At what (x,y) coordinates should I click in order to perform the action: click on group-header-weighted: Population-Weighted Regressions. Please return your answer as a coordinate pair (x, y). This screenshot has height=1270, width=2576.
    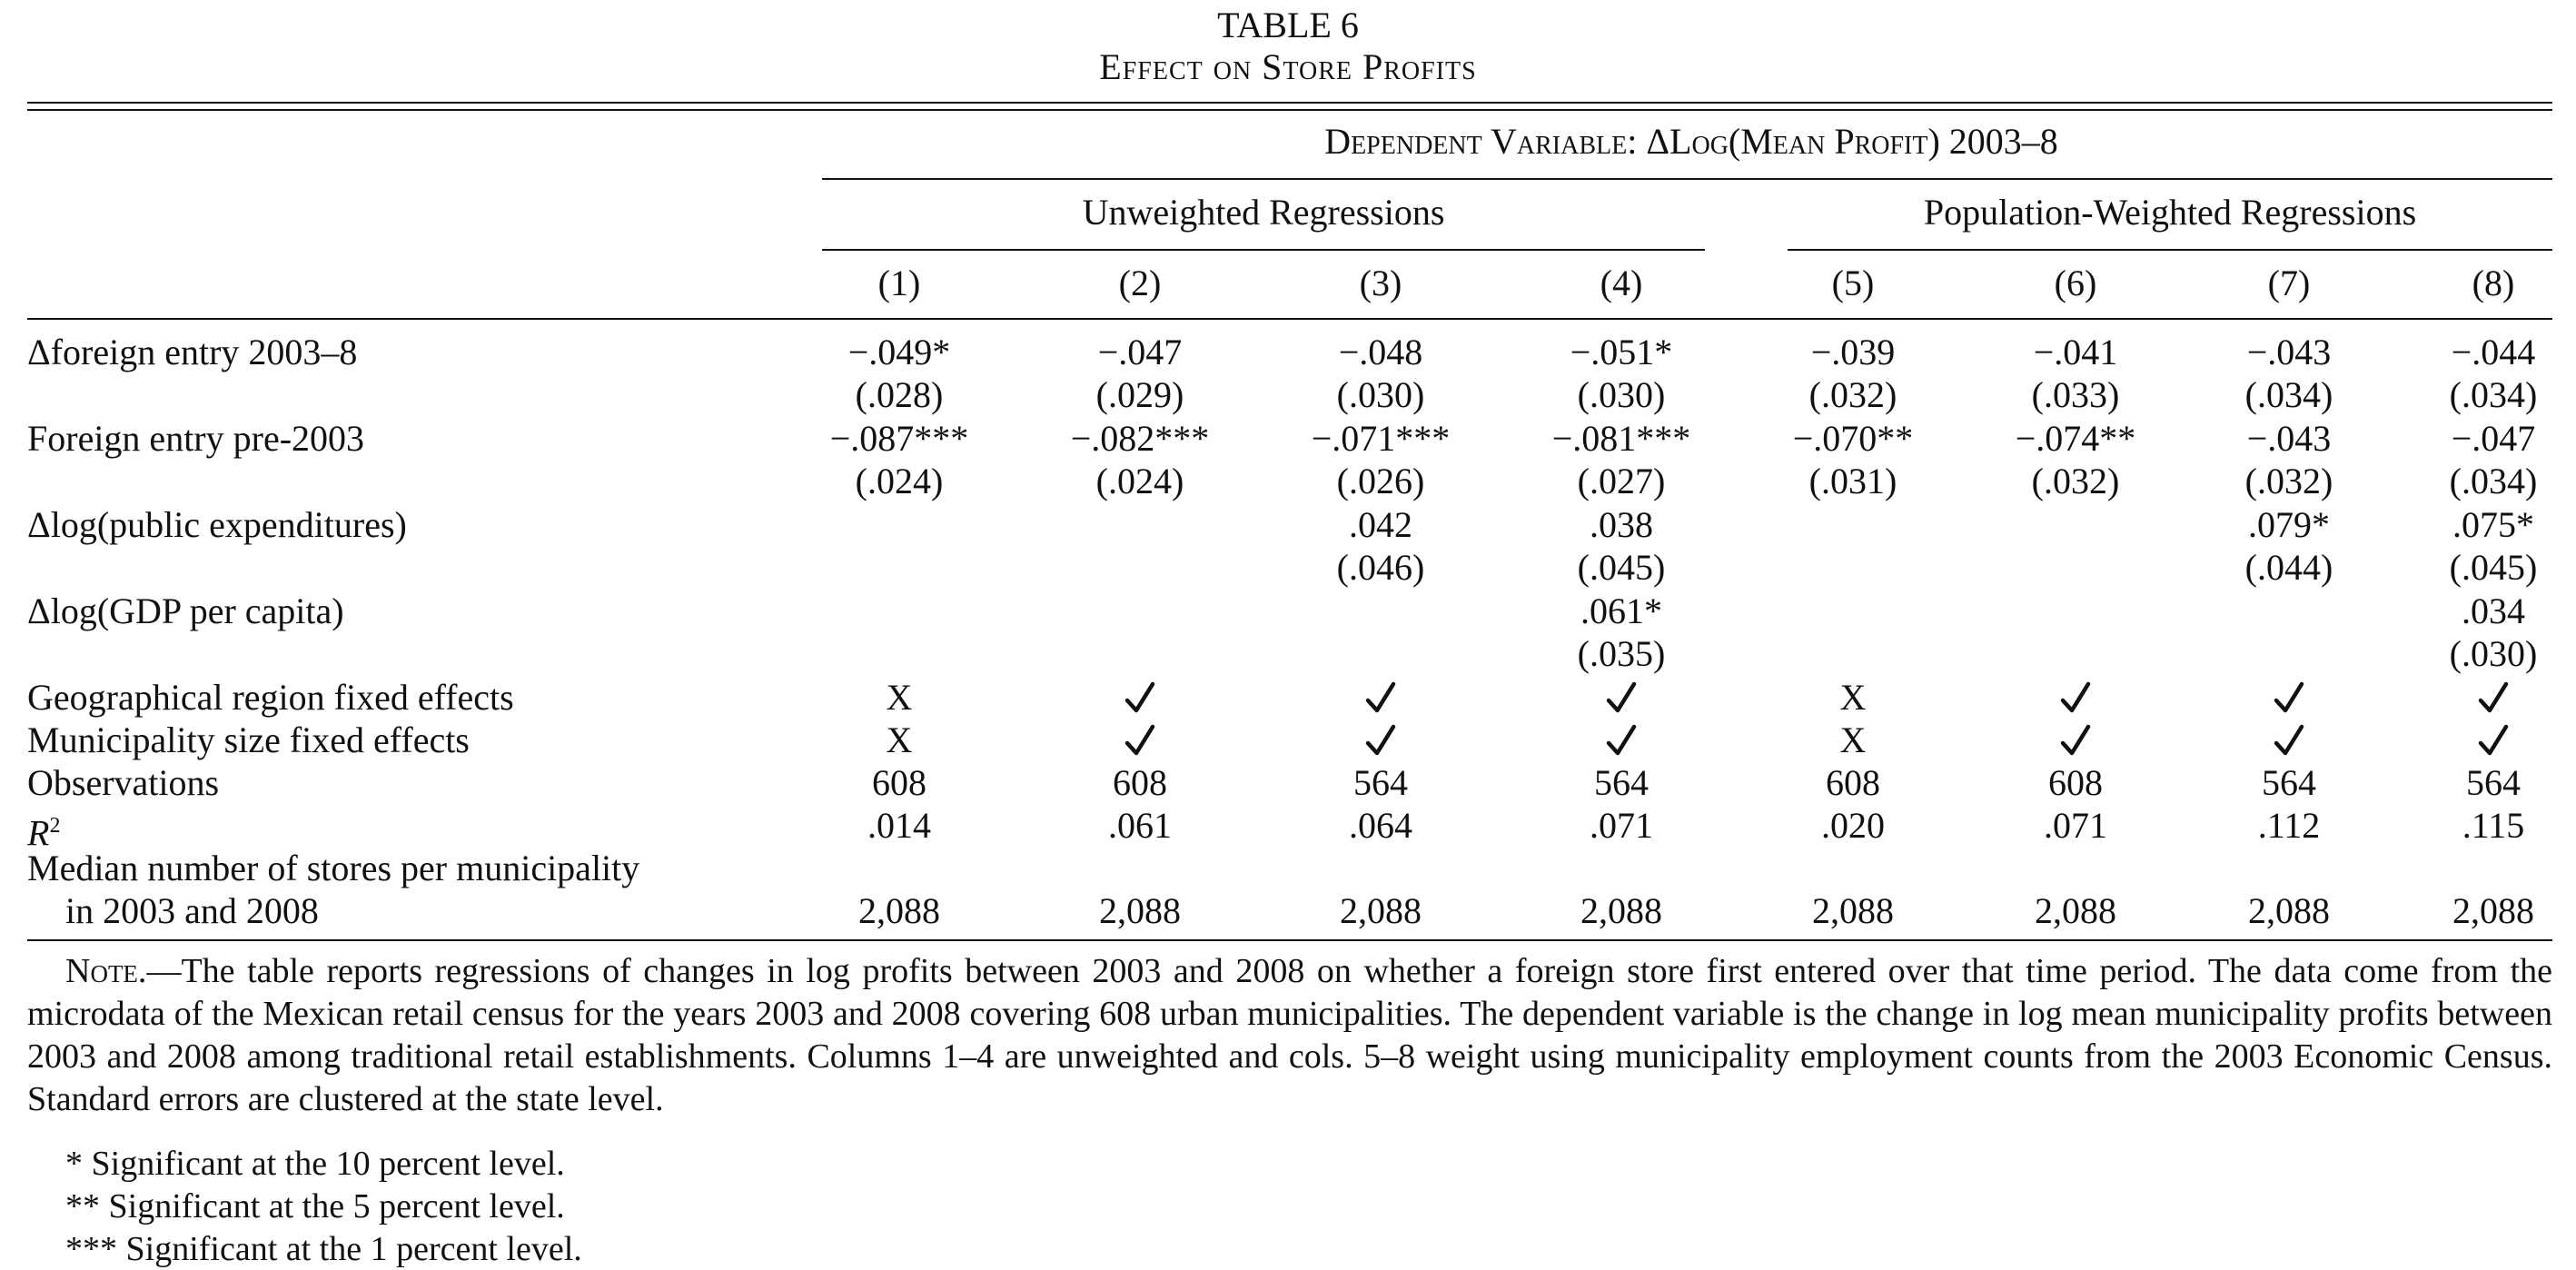
    Looking at the image, I should click on (2170, 212).